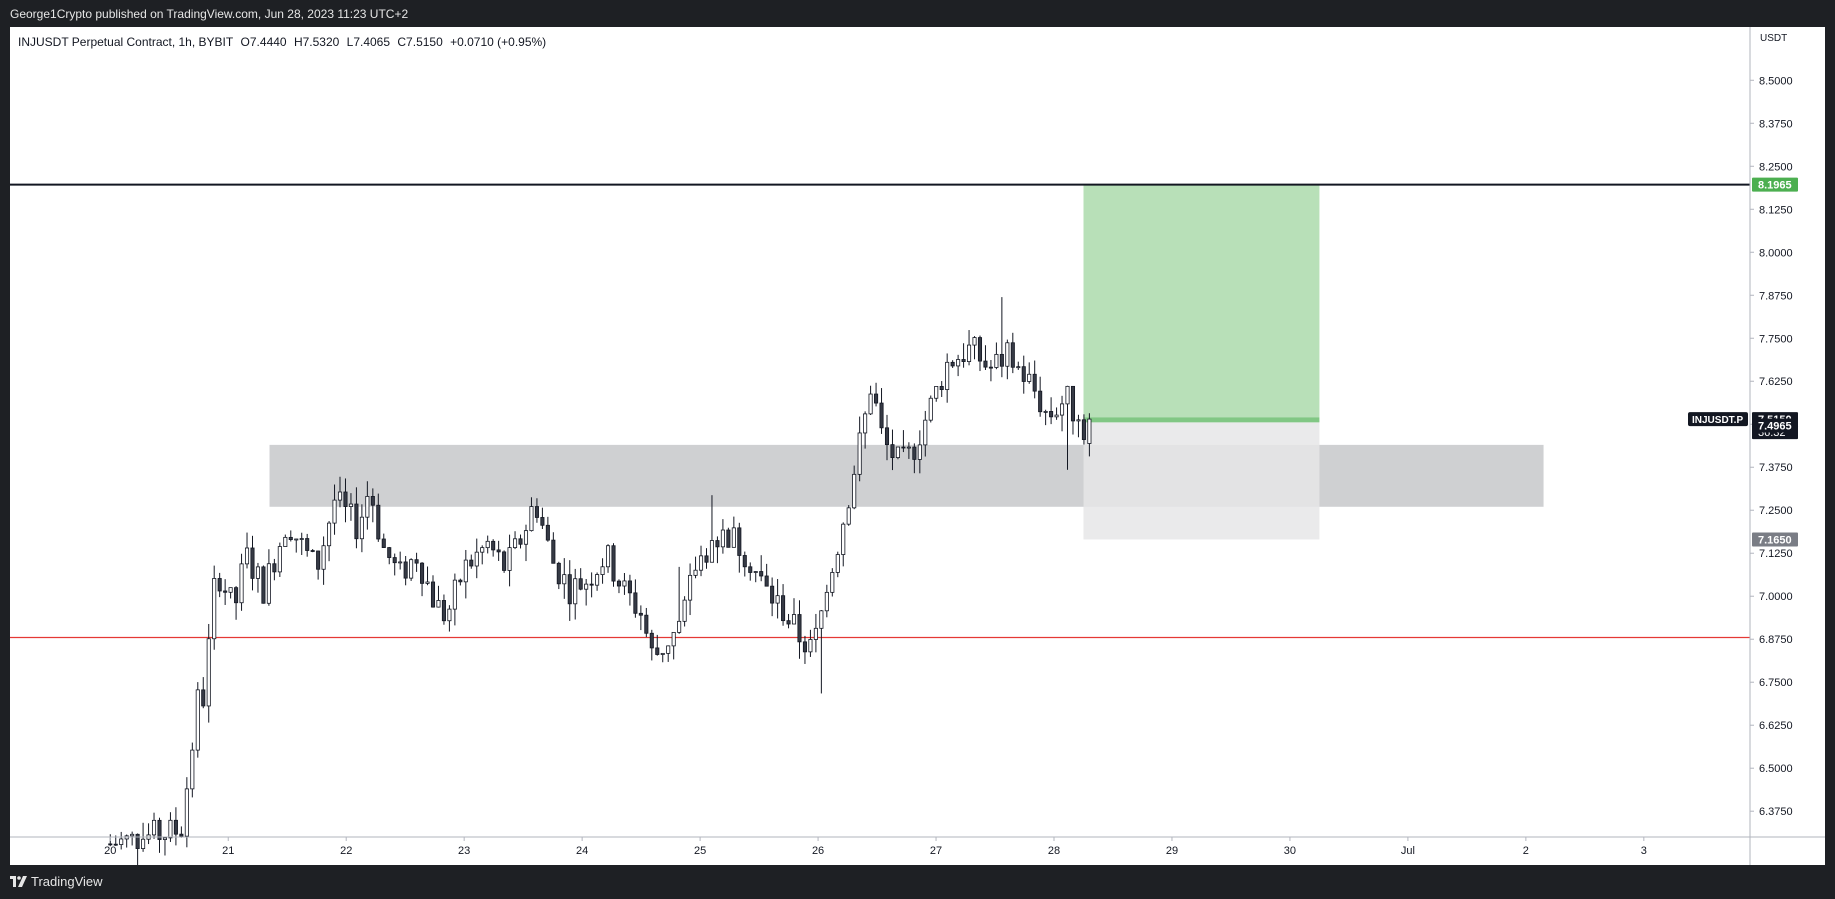 Image resolution: width=1835 pixels, height=899 pixels. Describe the element at coordinates (56, 881) in the screenshot. I see `tradingview-logo: TradingView` at that location.